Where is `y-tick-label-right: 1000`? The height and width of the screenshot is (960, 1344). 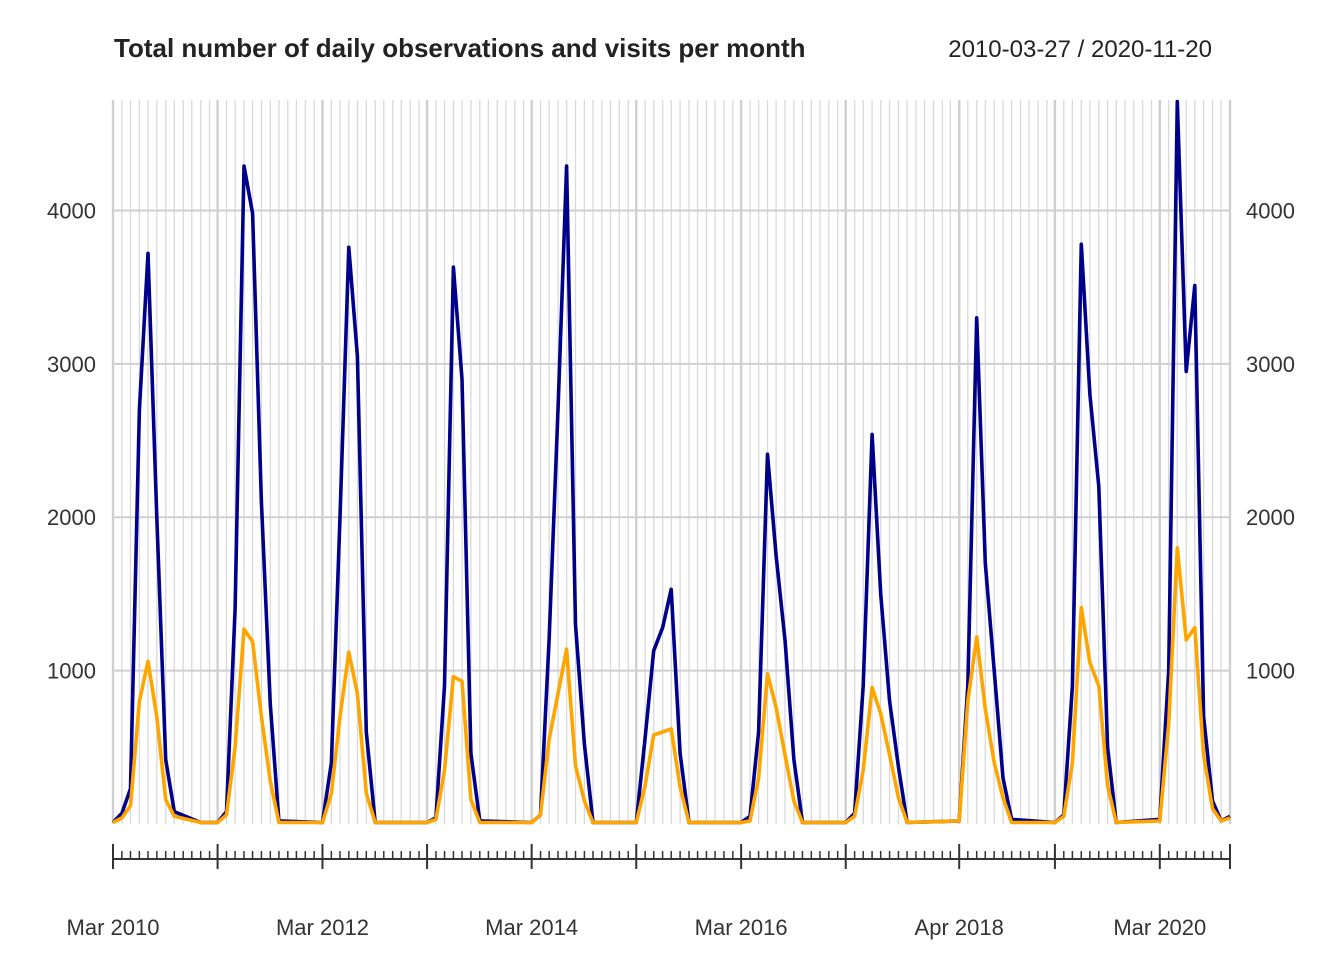
y-tick-label-right: 1000 is located at coordinates (1270, 671).